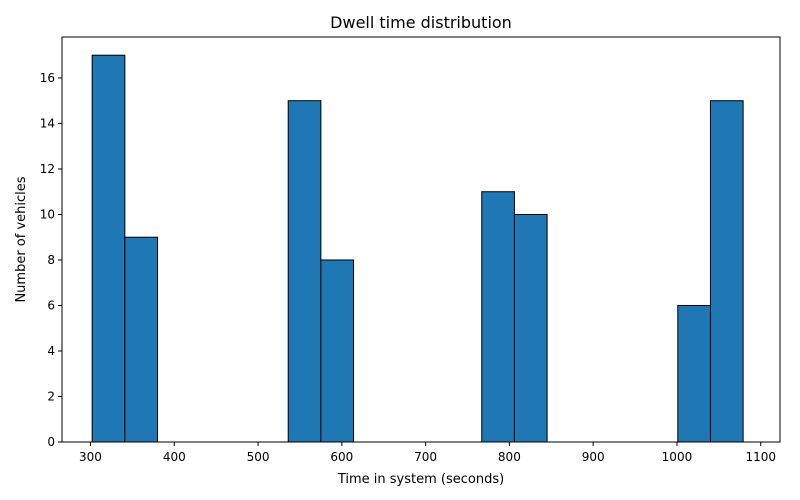 The width and height of the screenshot is (800, 500). What do you see at coordinates (258, 457) in the screenshot?
I see `x-tick-label: 500` at bounding box center [258, 457].